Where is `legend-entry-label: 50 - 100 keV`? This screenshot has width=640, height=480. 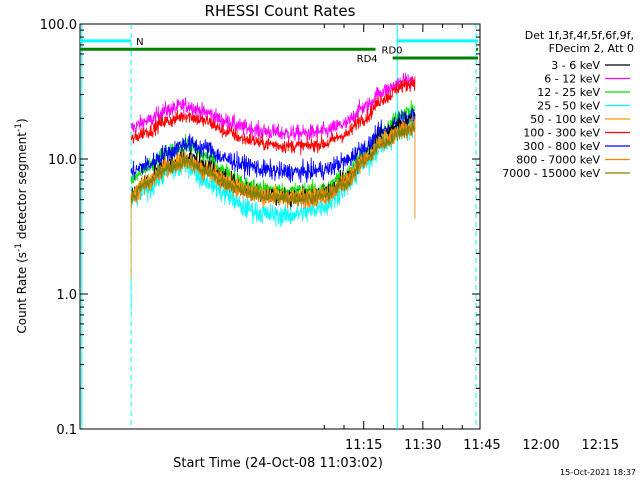 legend-entry-label: 50 - 100 keV is located at coordinates (565, 119).